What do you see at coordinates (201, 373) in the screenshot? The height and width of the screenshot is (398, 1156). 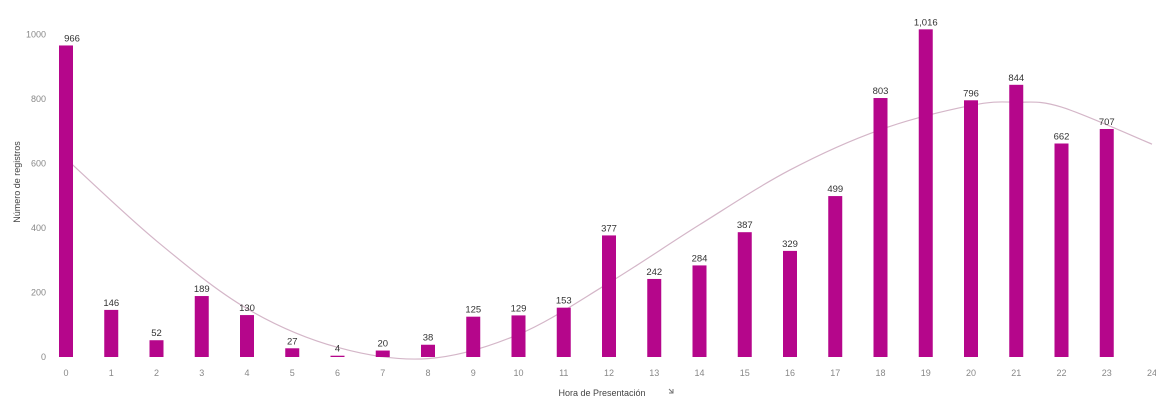 I see `x-tick-label: 3` at bounding box center [201, 373].